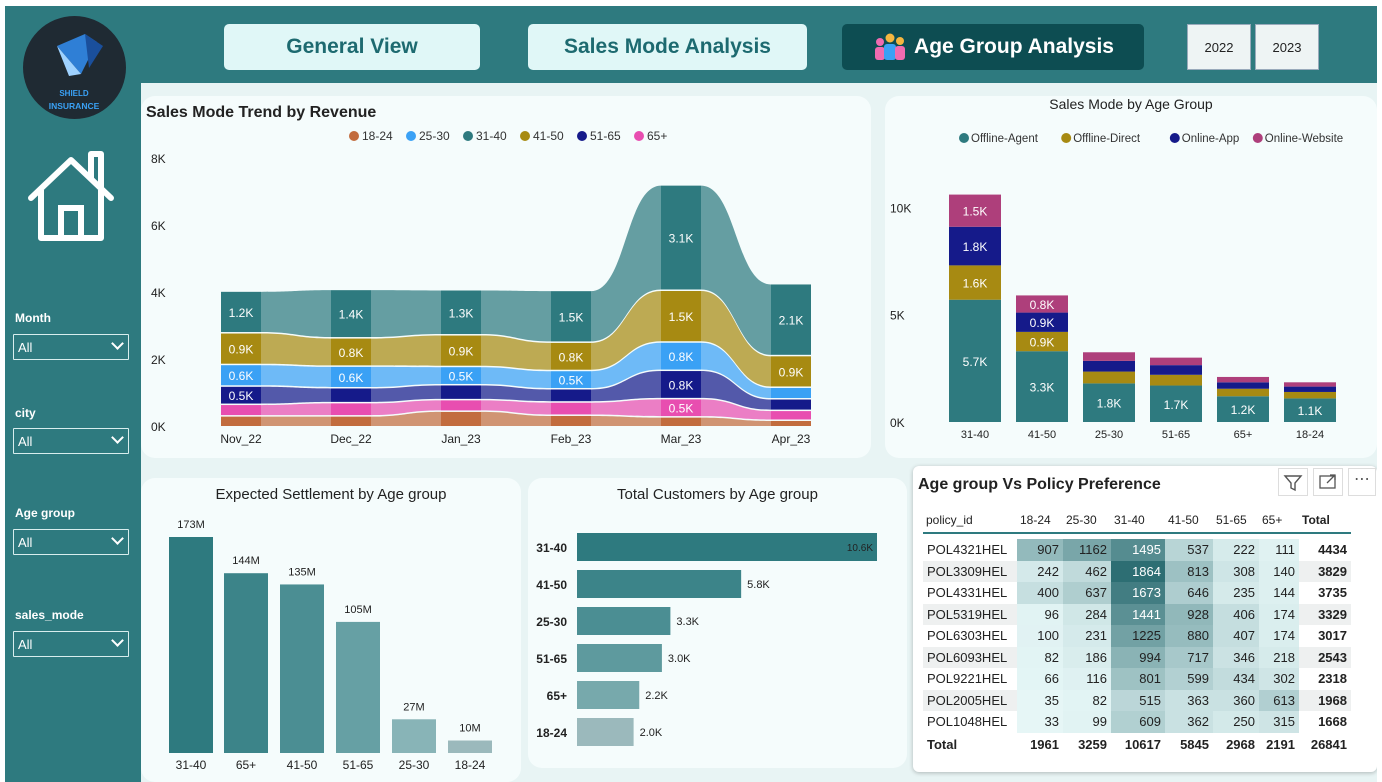 This screenshot has height=782, width=1382. Describe the element at coordinates (1138, 521) in the screenshot. I see `column-header: 31-40` at that location.